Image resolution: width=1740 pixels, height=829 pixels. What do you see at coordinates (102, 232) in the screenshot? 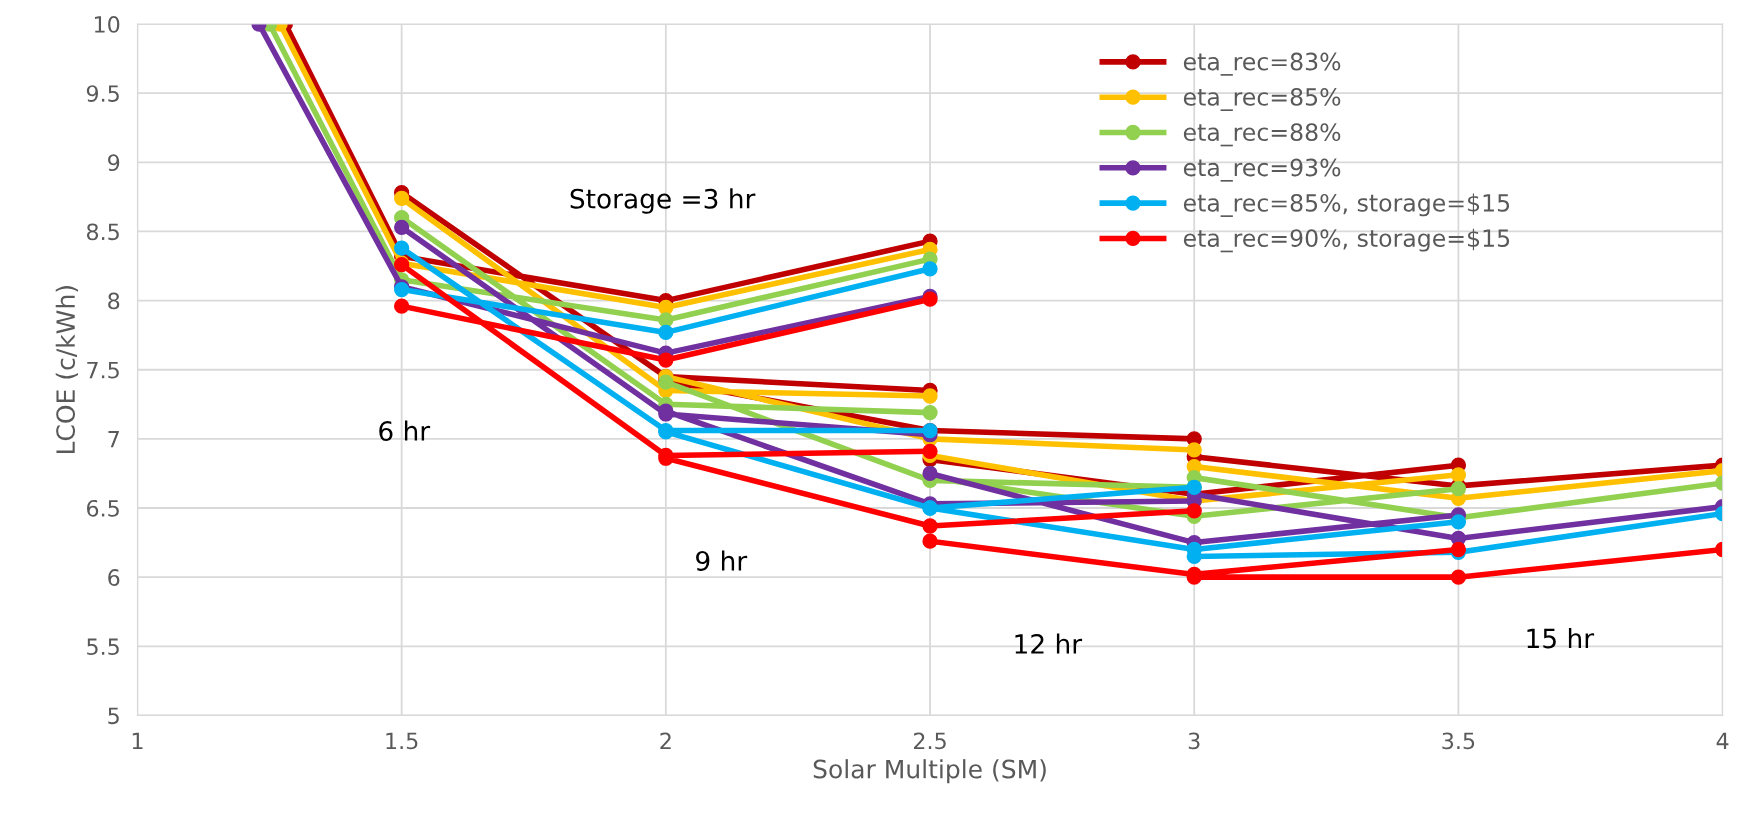
I see `y-tick-label: 8.5` at bounding box center [102, 232].